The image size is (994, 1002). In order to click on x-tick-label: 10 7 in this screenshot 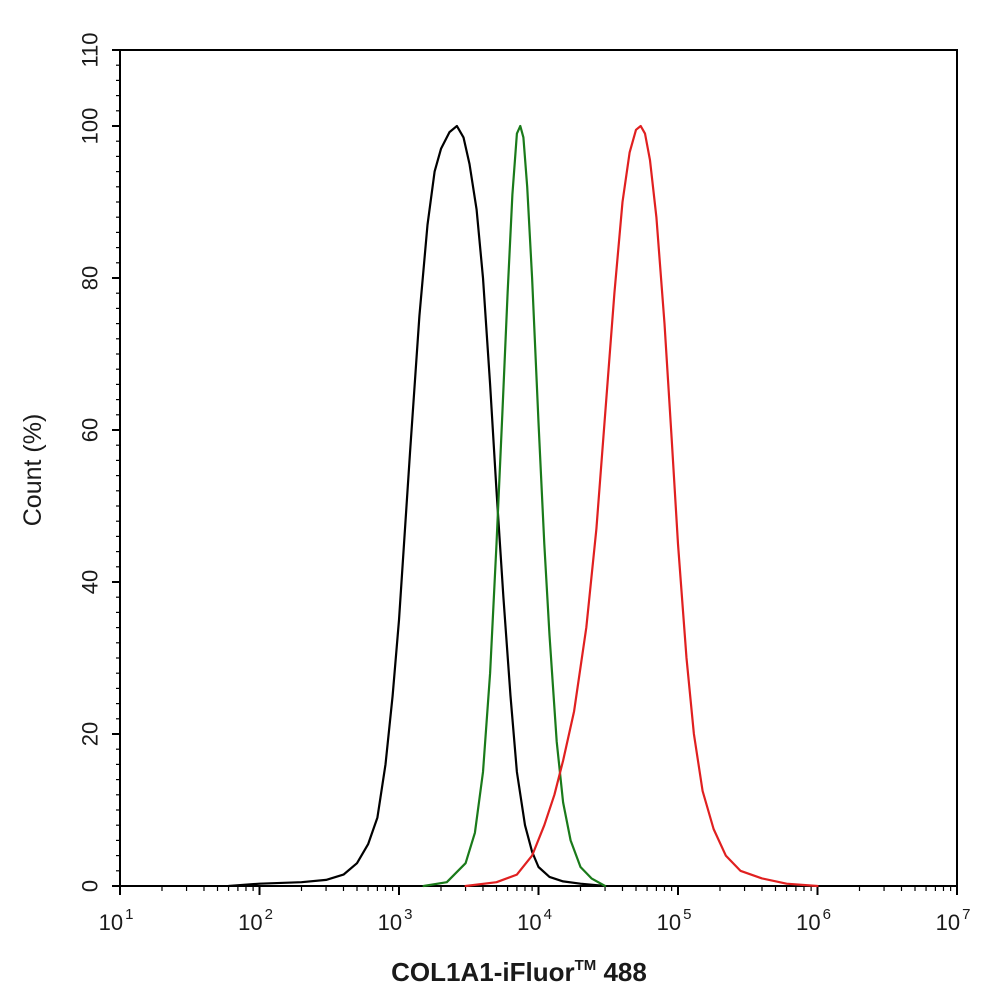, I will do `click(953, 920)`.